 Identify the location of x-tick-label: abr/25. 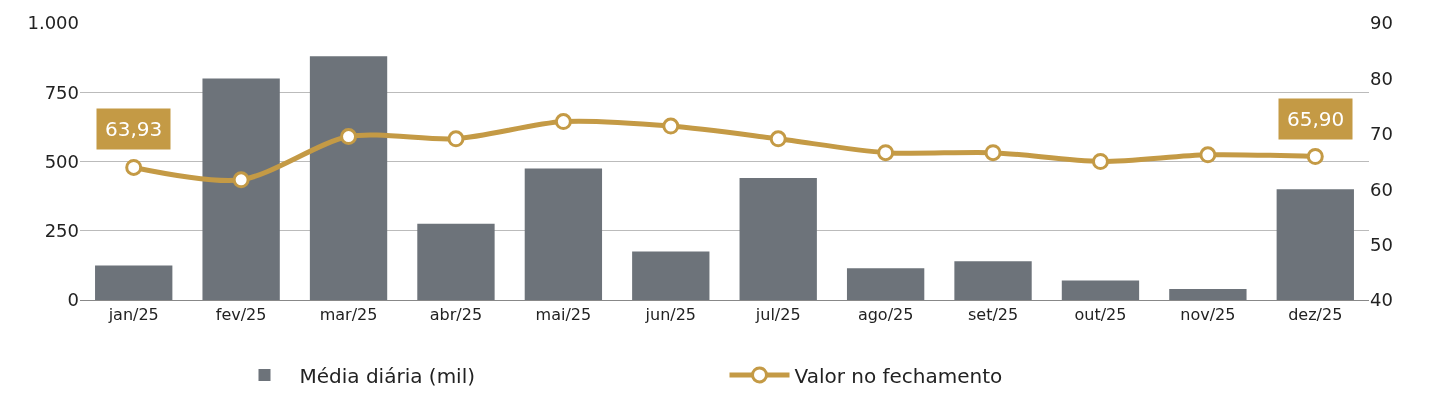
(456, 315).